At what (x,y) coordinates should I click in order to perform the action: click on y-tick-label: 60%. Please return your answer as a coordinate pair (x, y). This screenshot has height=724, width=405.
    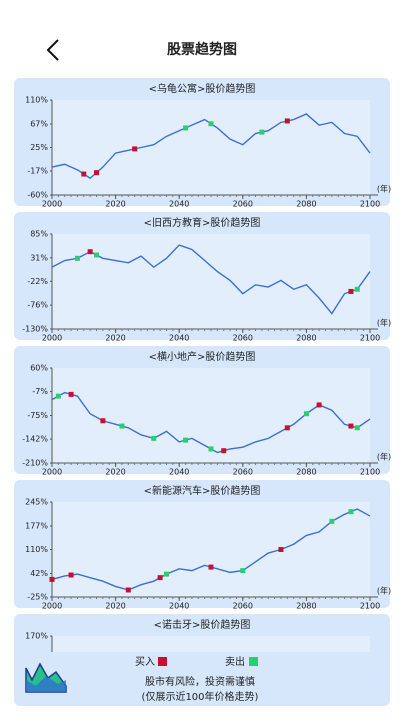
    Looking at the image, I should click on (39, 368).